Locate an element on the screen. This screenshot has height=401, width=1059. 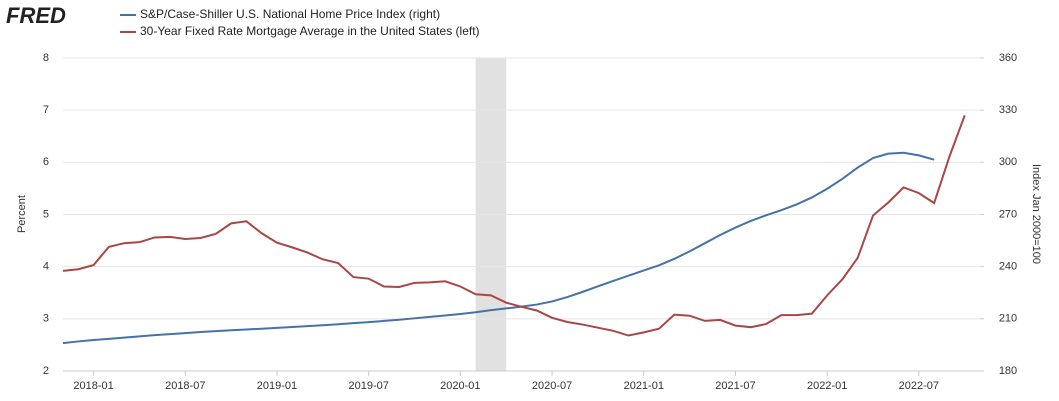
y2-tick-label: 330 is located at coordinates (1008, 110).